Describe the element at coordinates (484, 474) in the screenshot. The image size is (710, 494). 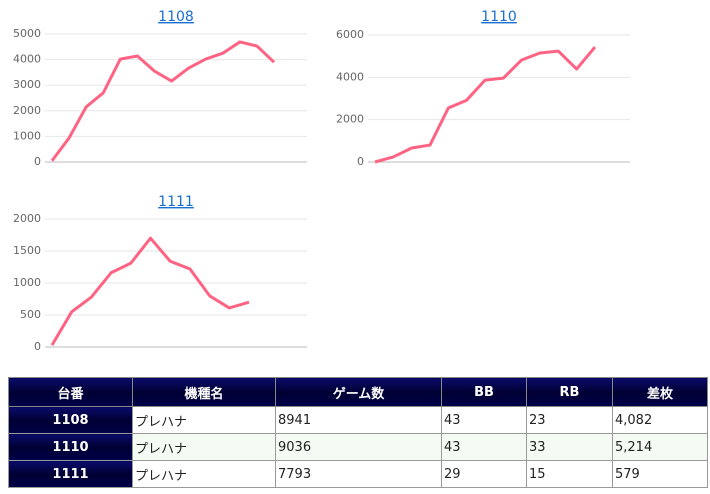
I see `table-cell: 29` at that location.